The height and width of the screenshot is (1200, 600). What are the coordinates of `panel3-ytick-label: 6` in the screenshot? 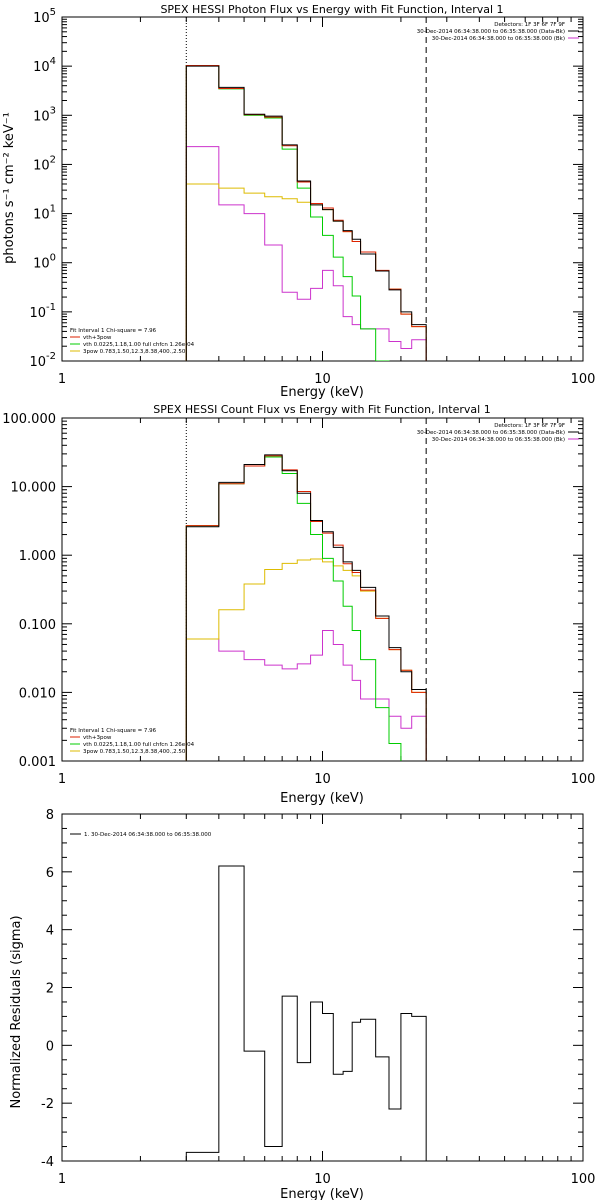 It's located at (50, 873).